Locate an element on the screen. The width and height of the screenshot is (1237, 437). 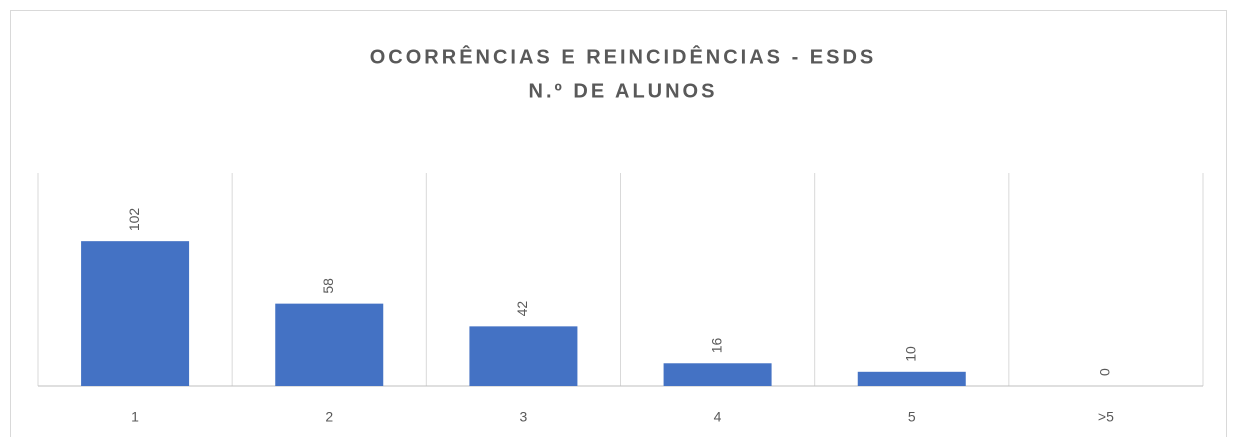
x-tick-label: 4 is located at coordinates (718, 417).